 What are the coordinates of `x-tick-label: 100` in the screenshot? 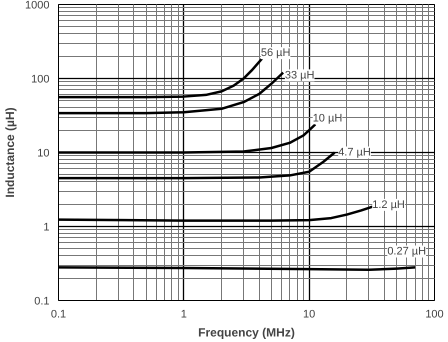 It's located at (434, 314).